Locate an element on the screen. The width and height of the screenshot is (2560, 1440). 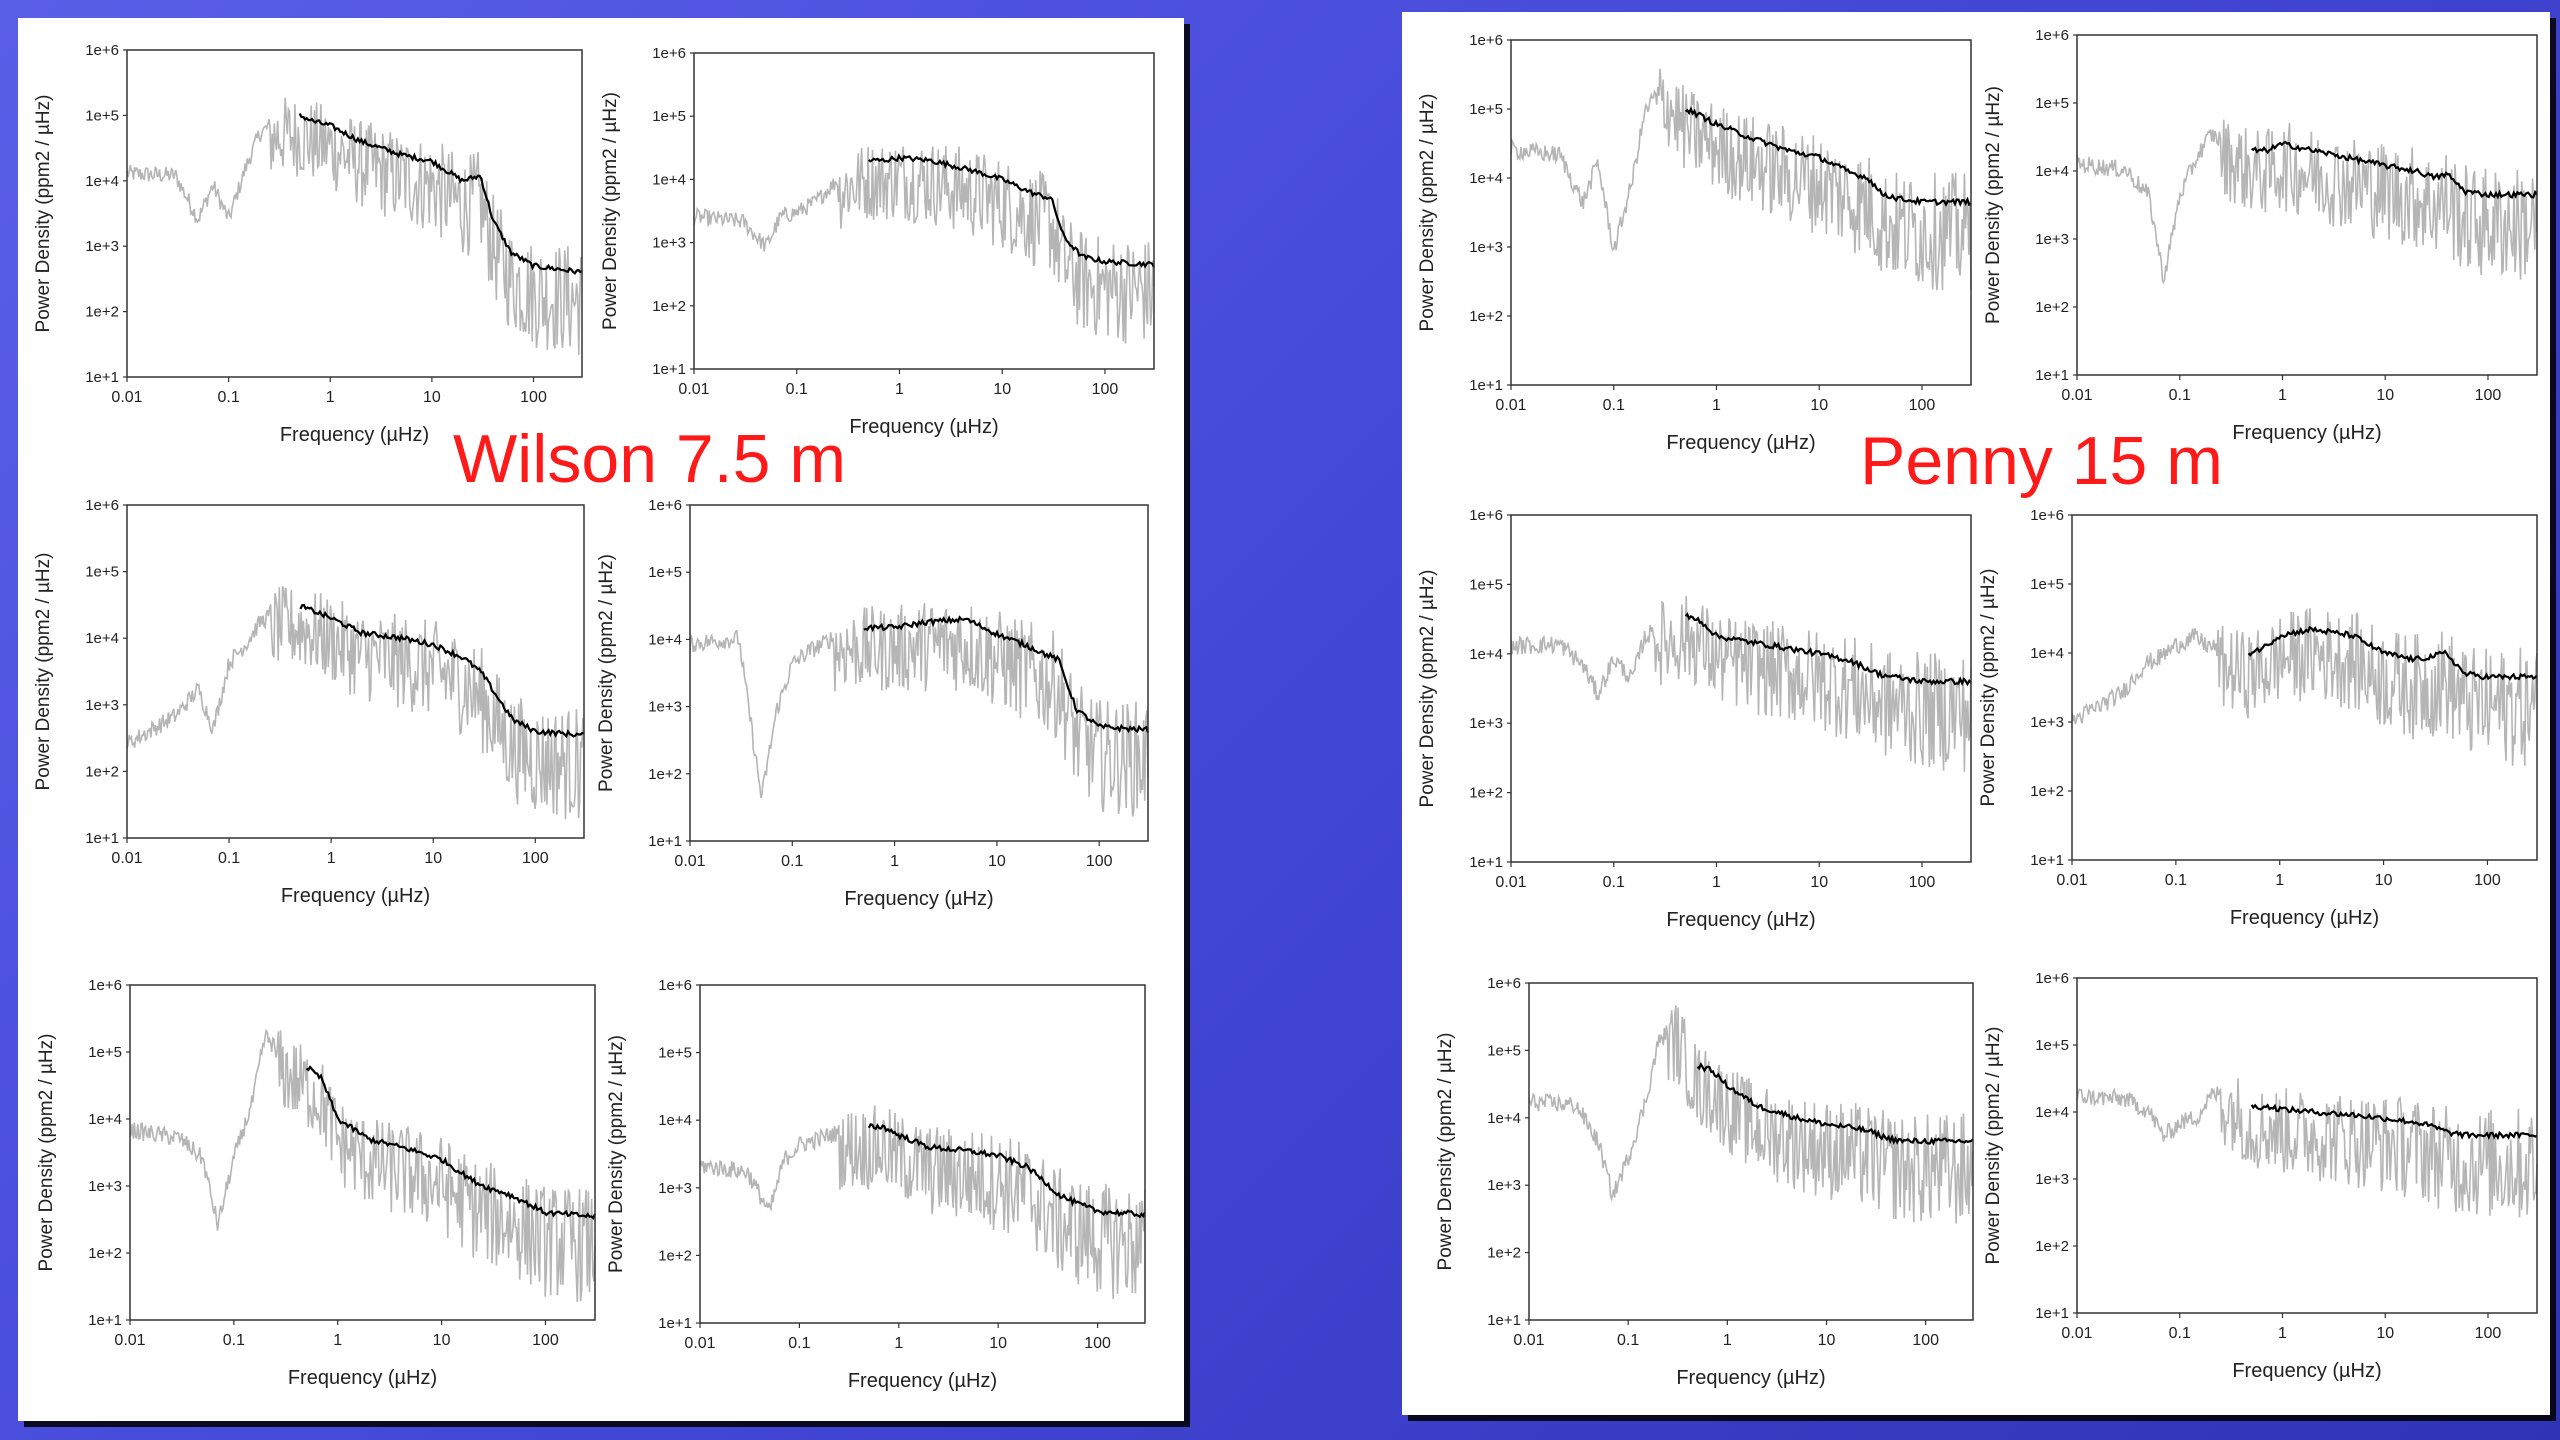
wilson-title: Wilson 7.5 m is located at coordinates (649, 459).